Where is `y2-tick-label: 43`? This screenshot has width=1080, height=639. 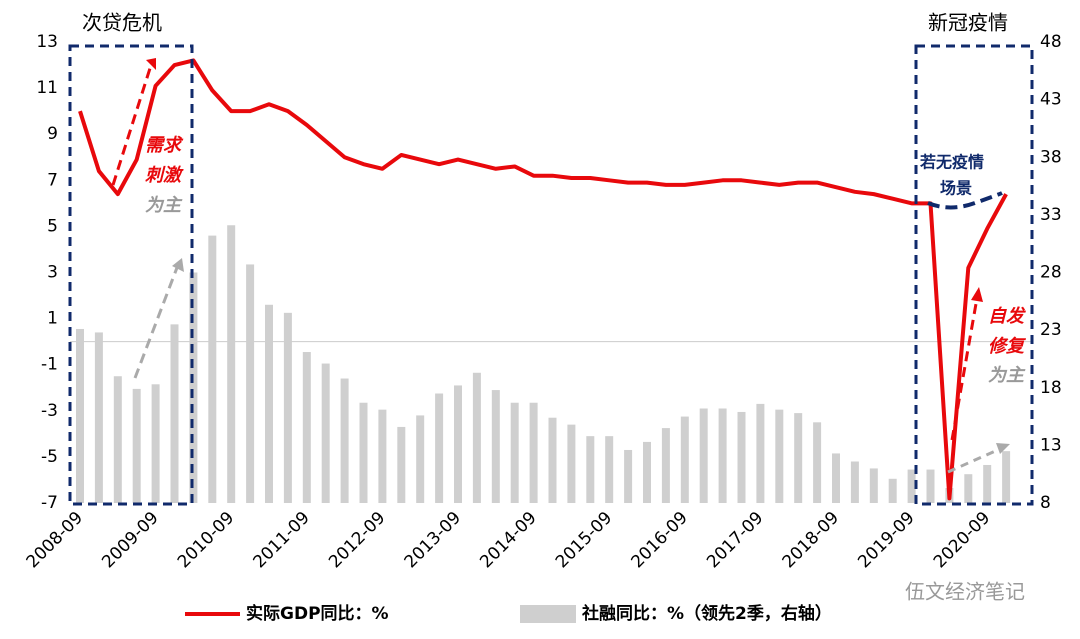 y2-tick-label: 43 is located at coordinates (1051, 100).